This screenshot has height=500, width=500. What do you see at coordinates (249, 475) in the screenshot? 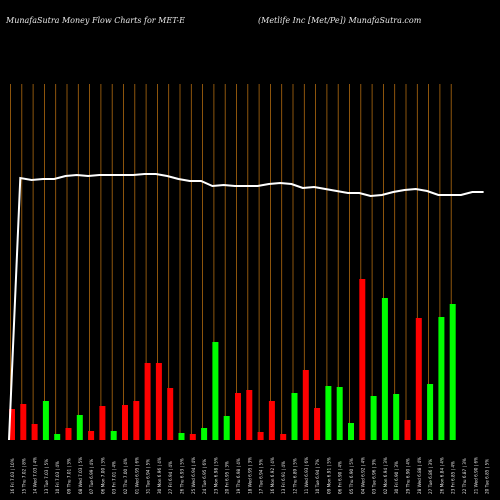
I see `x-tick-label: 18 Wed 6.95 | 3%` at bounding box center [249, 475].